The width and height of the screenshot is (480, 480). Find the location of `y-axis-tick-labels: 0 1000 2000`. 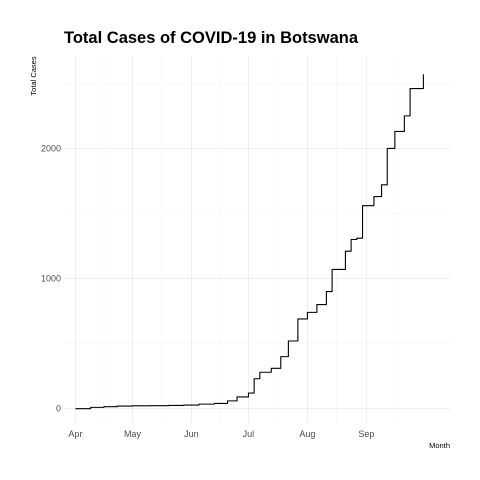

y-axis-tick-labels: 0 1000 2000 is located at coordinates (51, 278).